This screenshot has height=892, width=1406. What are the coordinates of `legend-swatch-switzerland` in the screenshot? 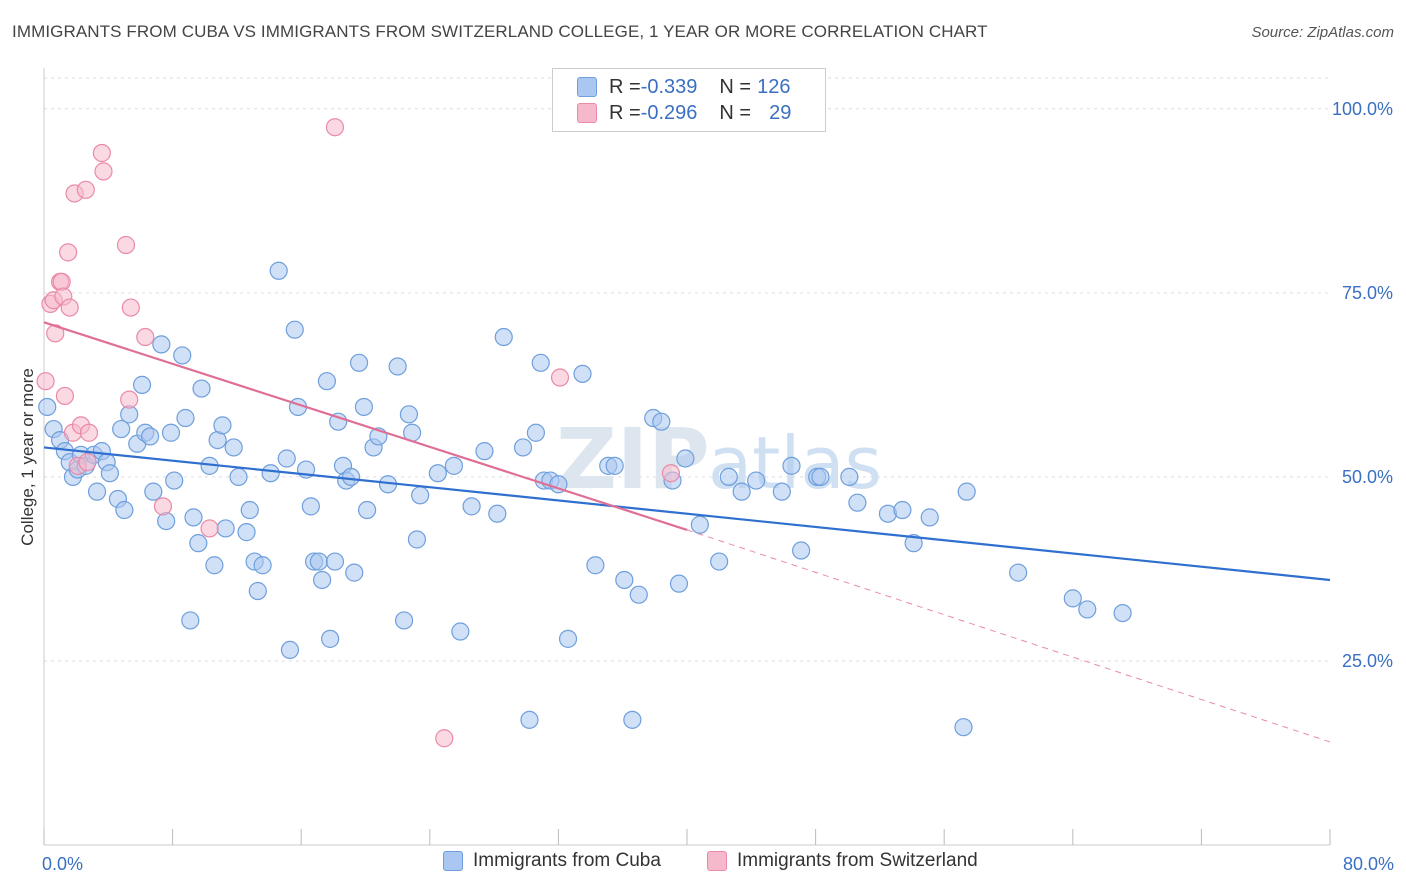 It's located at (587, 113).